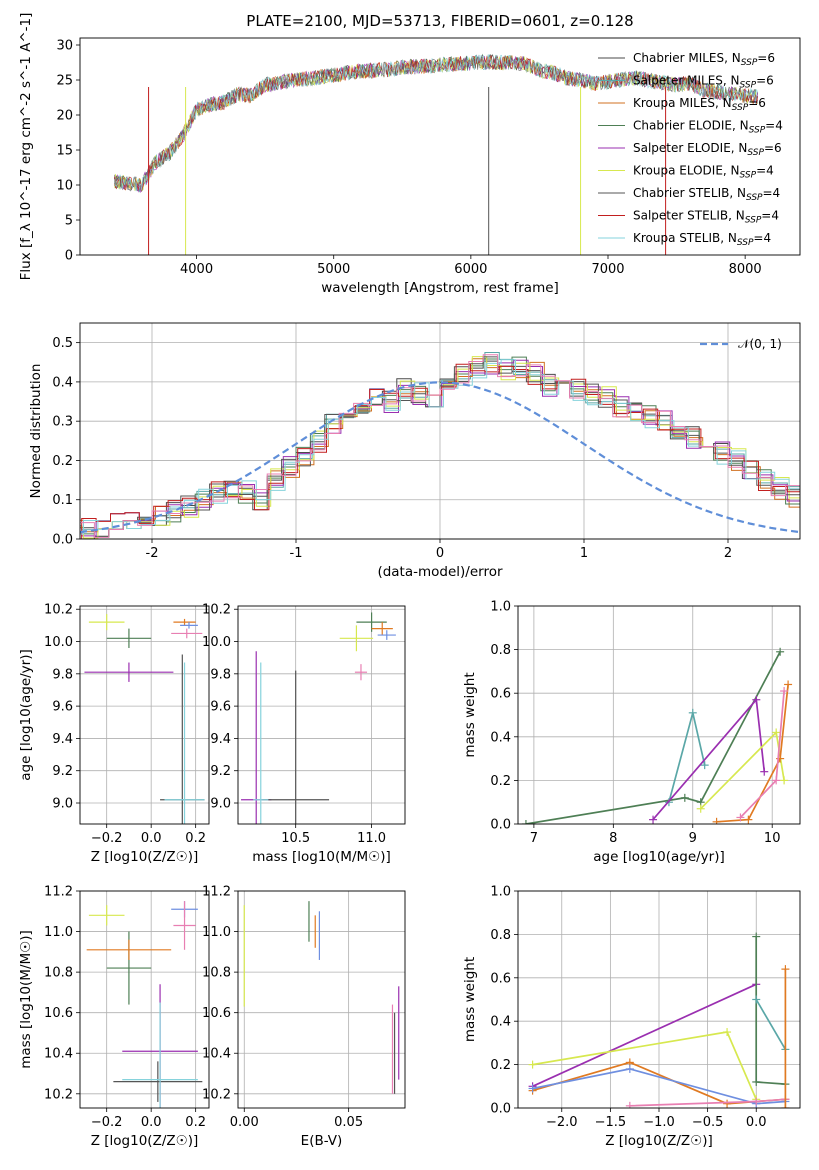 This screenshot has width=819, height=1170. I want to click on x-tick-label: 1, so click(584, 553).